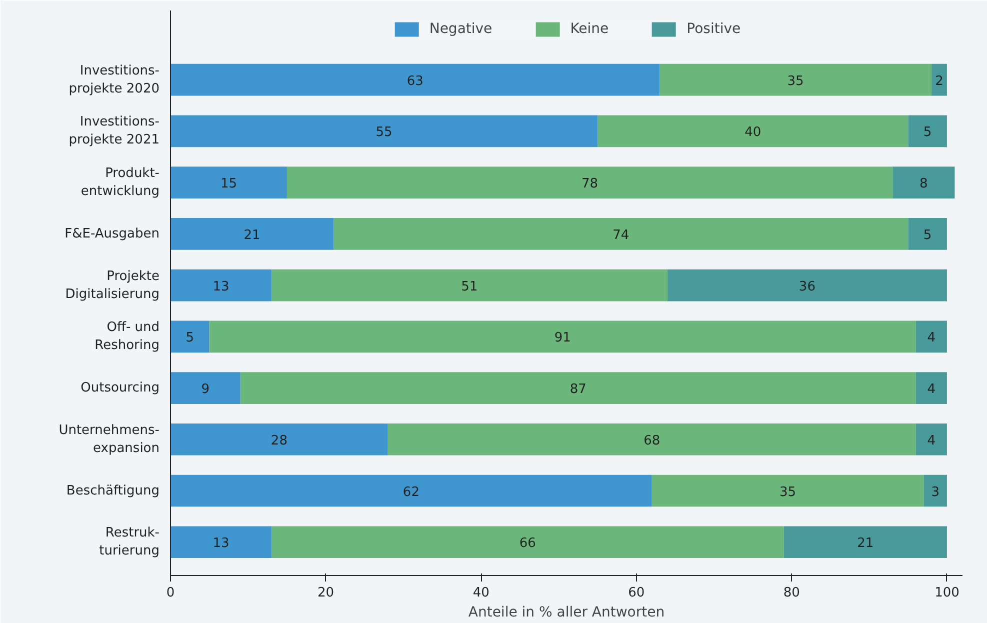 The image size is (987, 623). I want to click on data-label: 66, so click(527, 544).